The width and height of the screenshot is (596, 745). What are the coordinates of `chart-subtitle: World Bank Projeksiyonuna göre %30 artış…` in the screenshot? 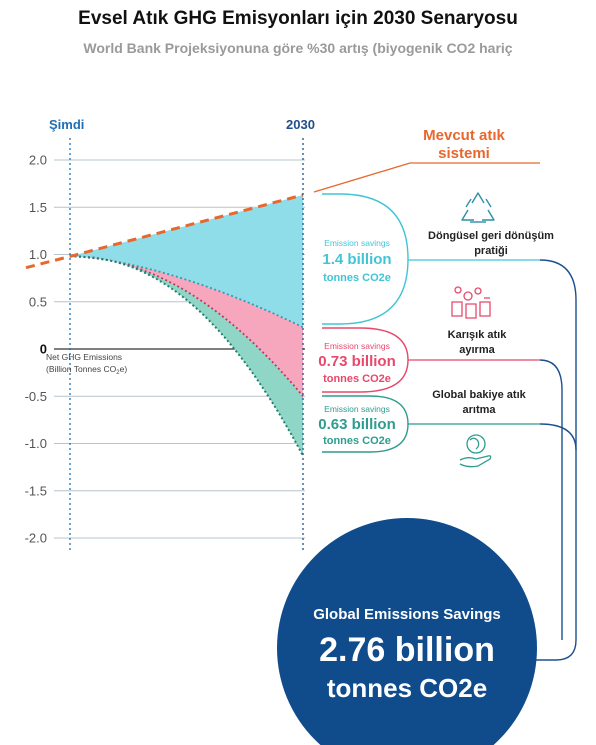 It's located at (298, 48).